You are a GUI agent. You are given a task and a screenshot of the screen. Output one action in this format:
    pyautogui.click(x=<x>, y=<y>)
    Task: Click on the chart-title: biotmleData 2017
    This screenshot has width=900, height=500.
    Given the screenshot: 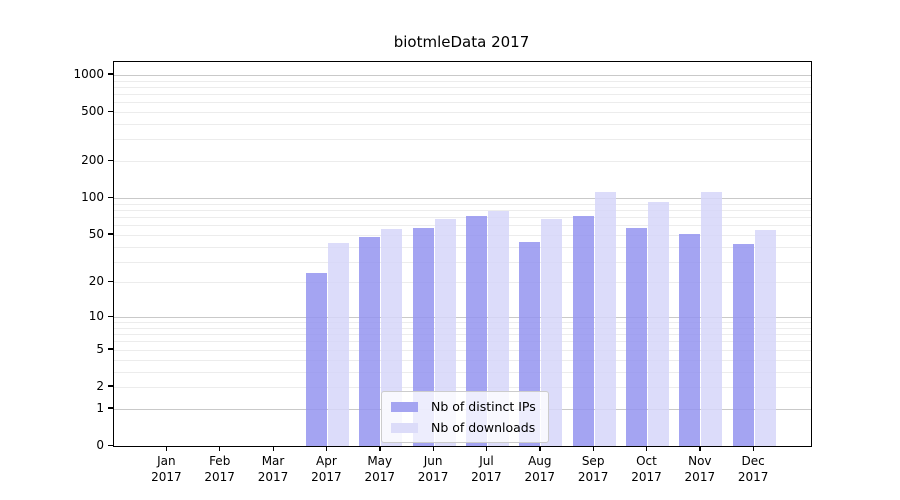 What is the action you would take?
    pyautogui.click(x=461, y=42)
    